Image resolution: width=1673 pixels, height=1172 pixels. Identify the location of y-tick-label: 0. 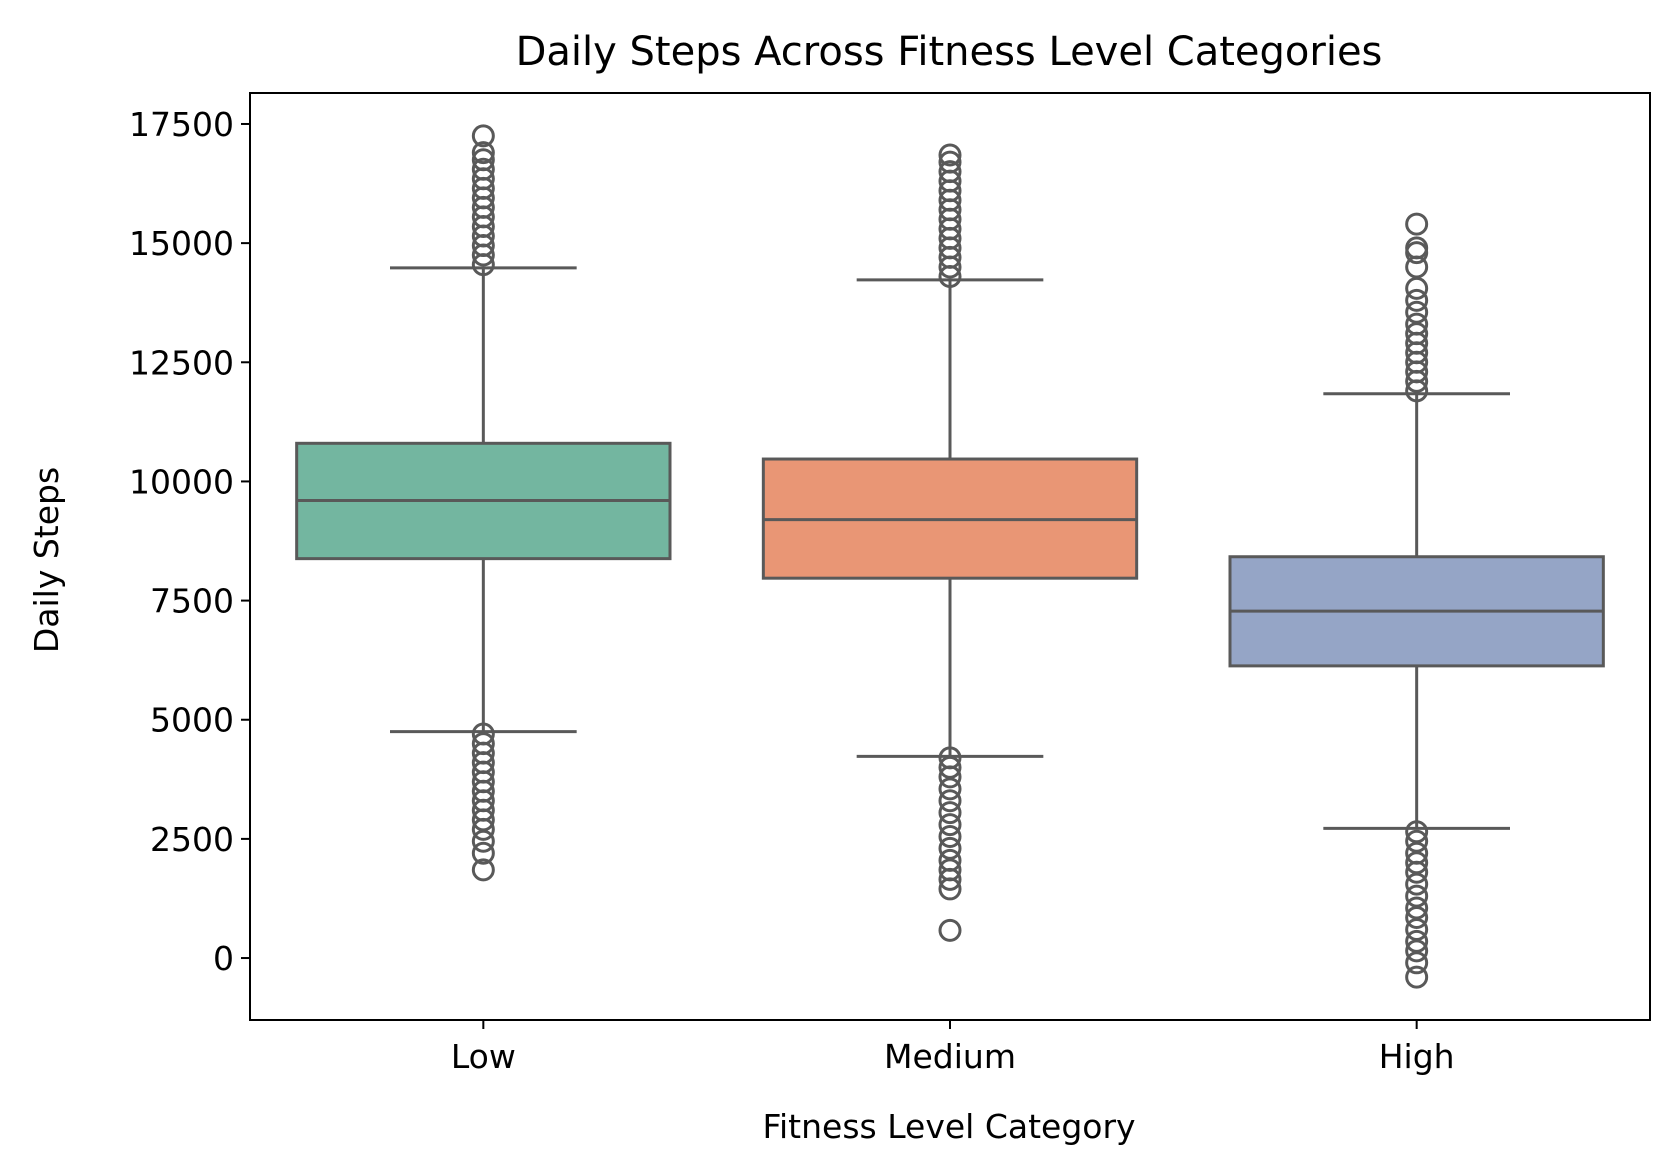
(223, 958).